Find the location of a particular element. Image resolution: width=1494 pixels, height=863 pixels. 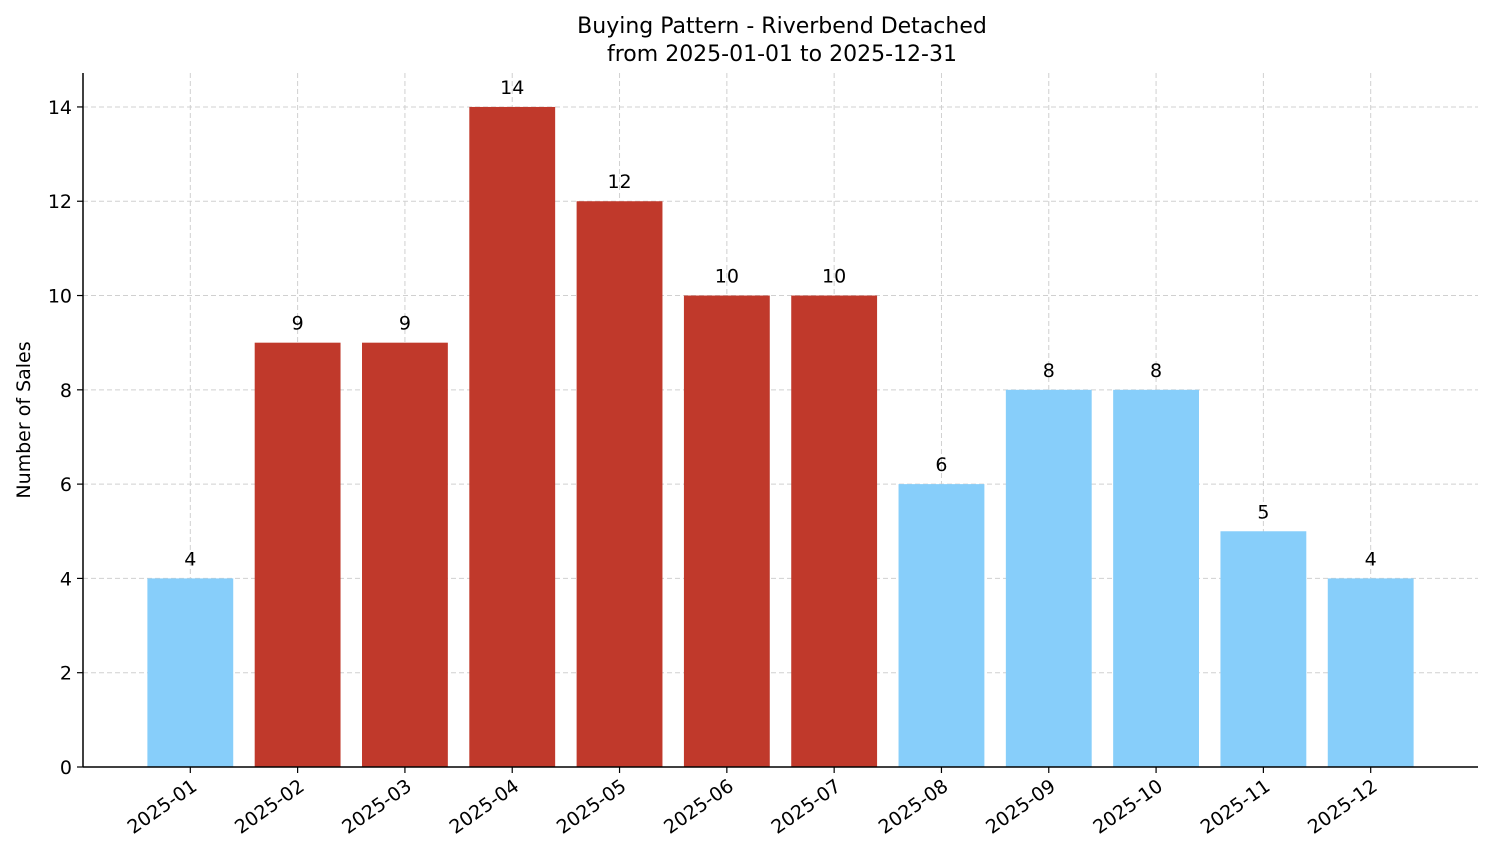

x-tick-label: 2025-11 is located at coordinates (1236, 807).